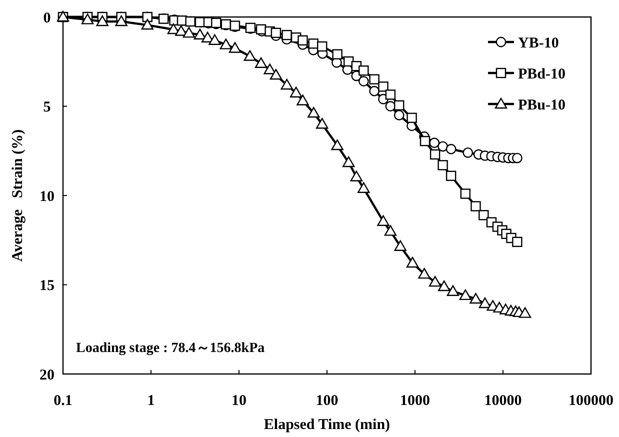 Image resolution: width=619 pixels, height=437 pixels. I want to click on x-tick-label: 0.1, so click(63, 401).